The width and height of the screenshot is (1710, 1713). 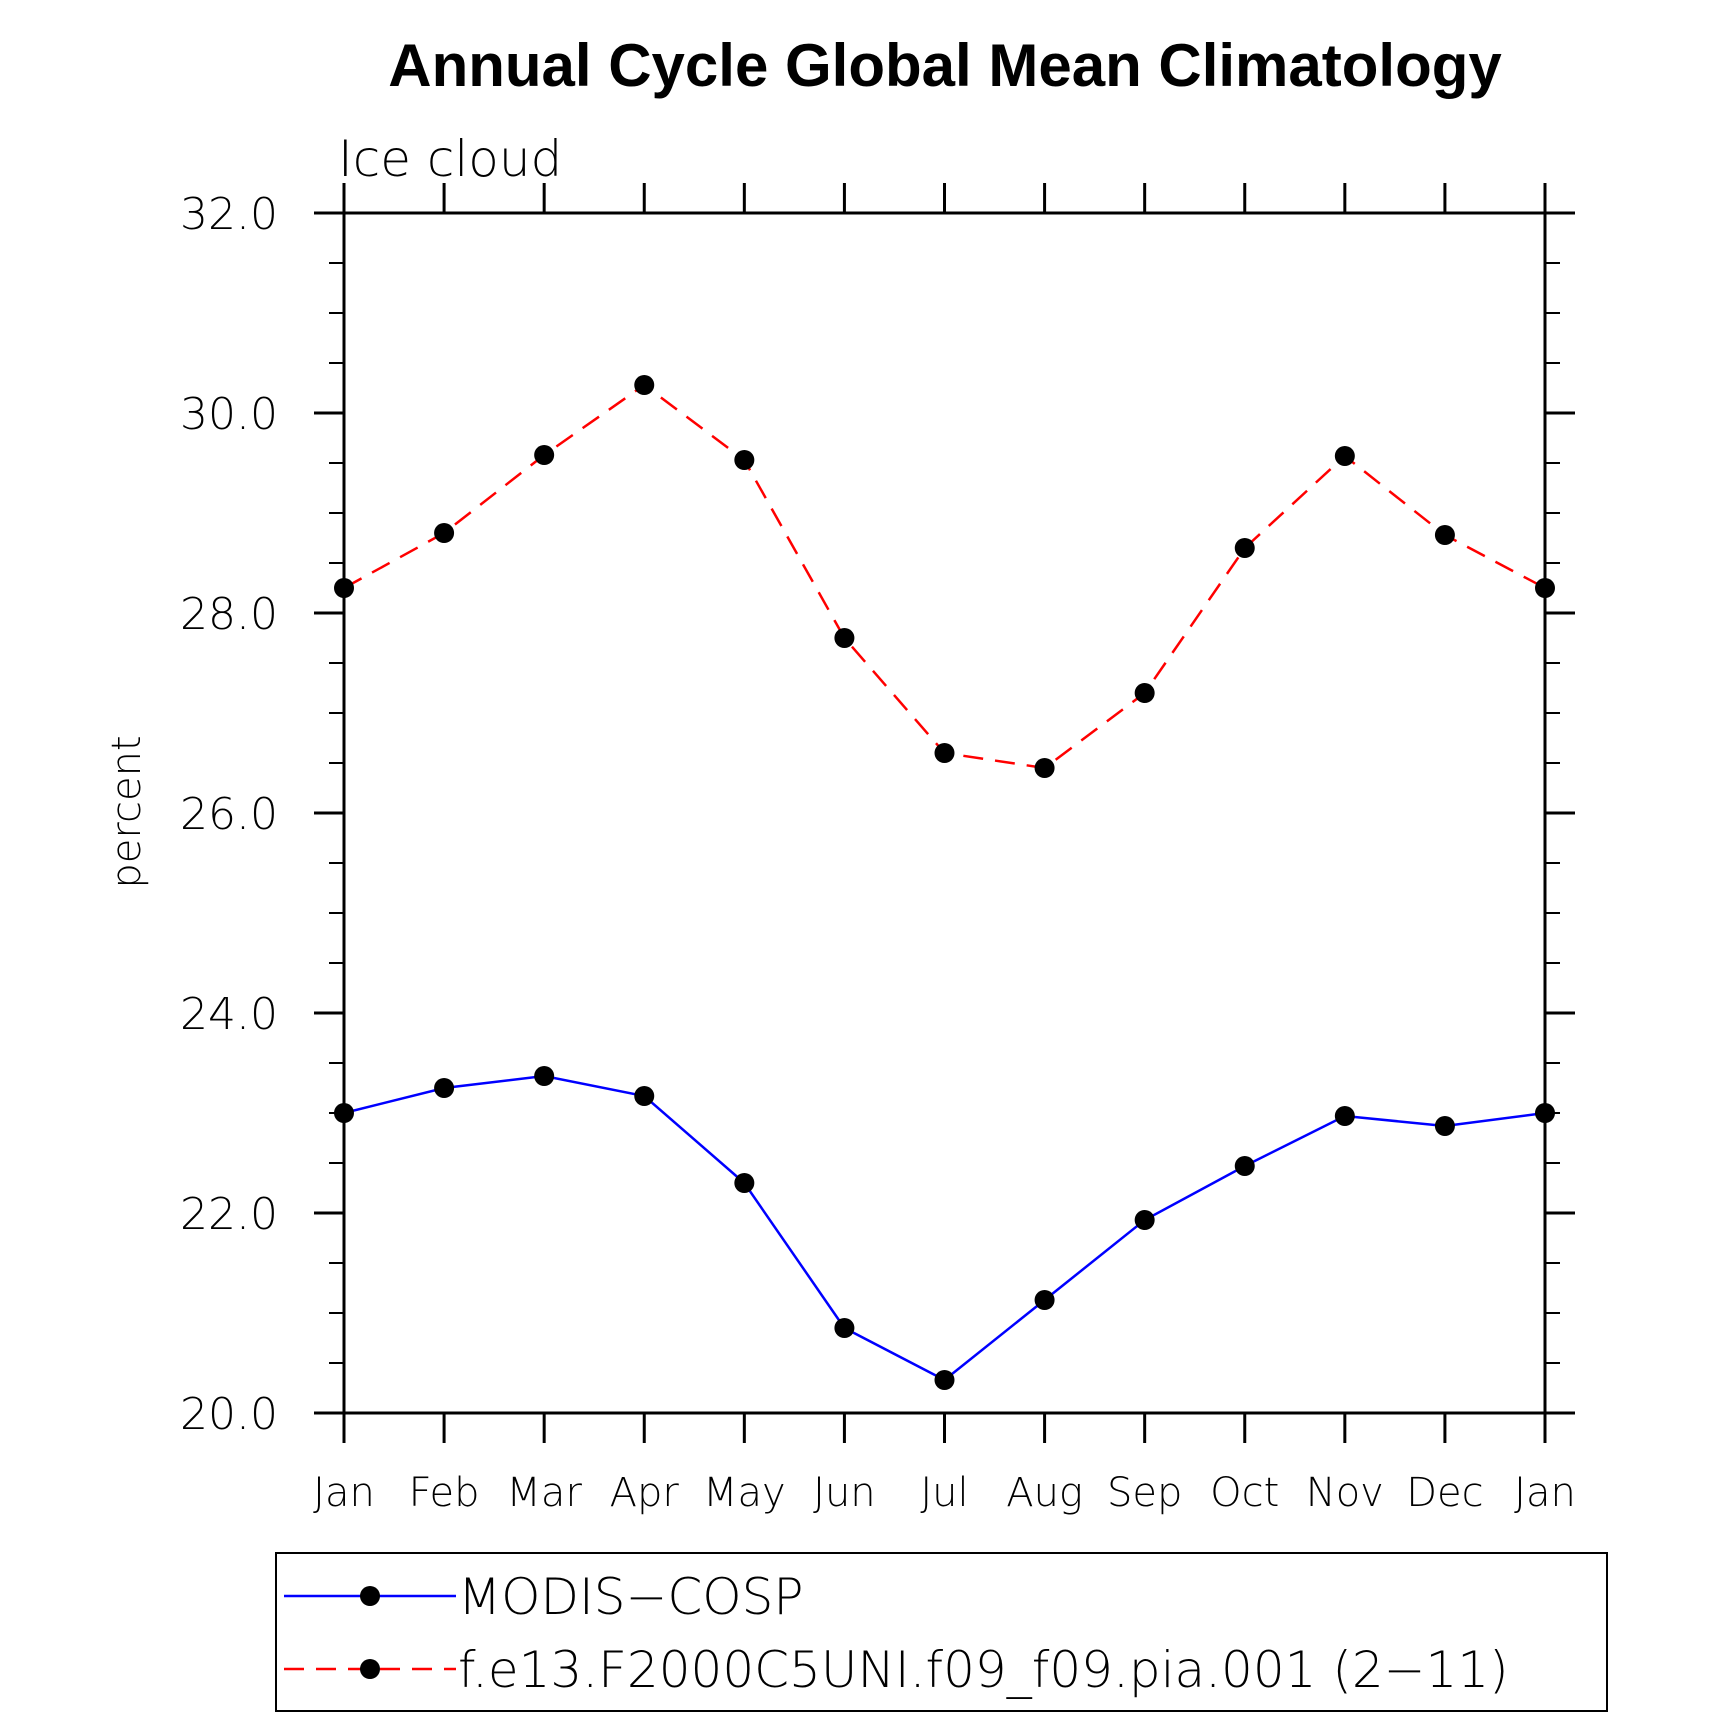 I want to click on x-tick-label: Dec, so click(x=1444, y=1493).